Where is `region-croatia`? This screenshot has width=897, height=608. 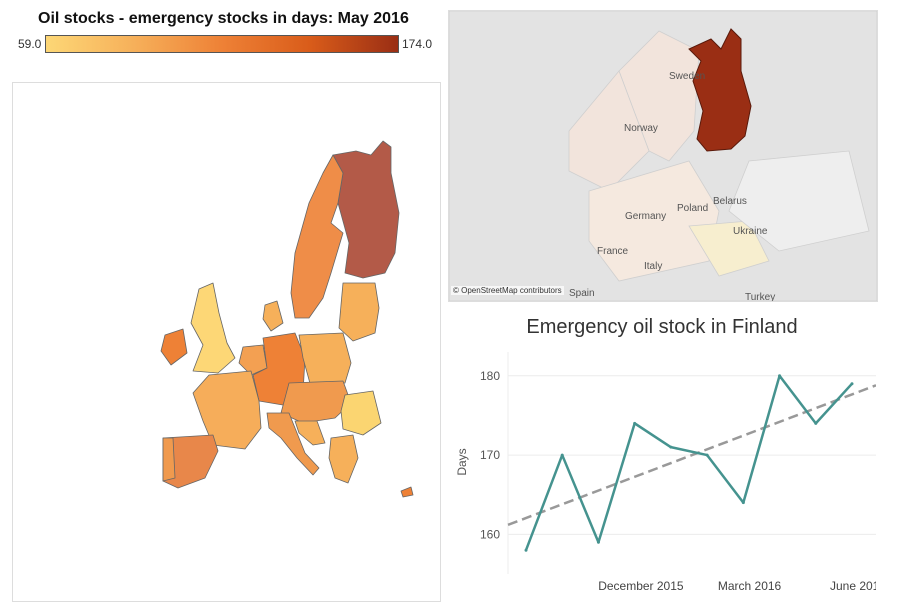
region-croatia is located at coordinates (310, 433).